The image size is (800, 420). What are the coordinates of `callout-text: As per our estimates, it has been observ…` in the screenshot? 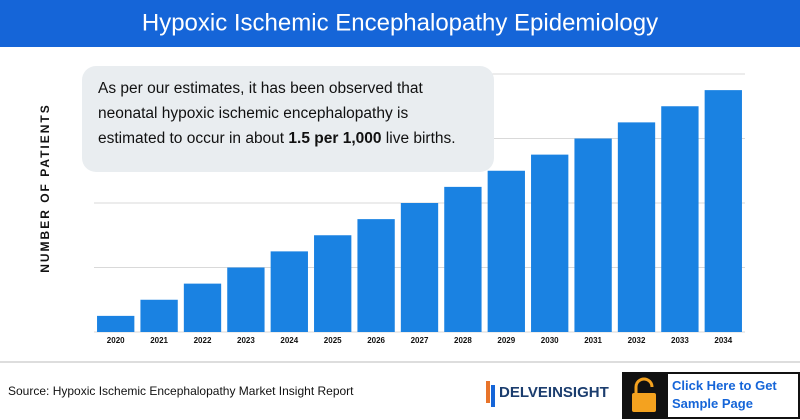 It's located at (260, 113).